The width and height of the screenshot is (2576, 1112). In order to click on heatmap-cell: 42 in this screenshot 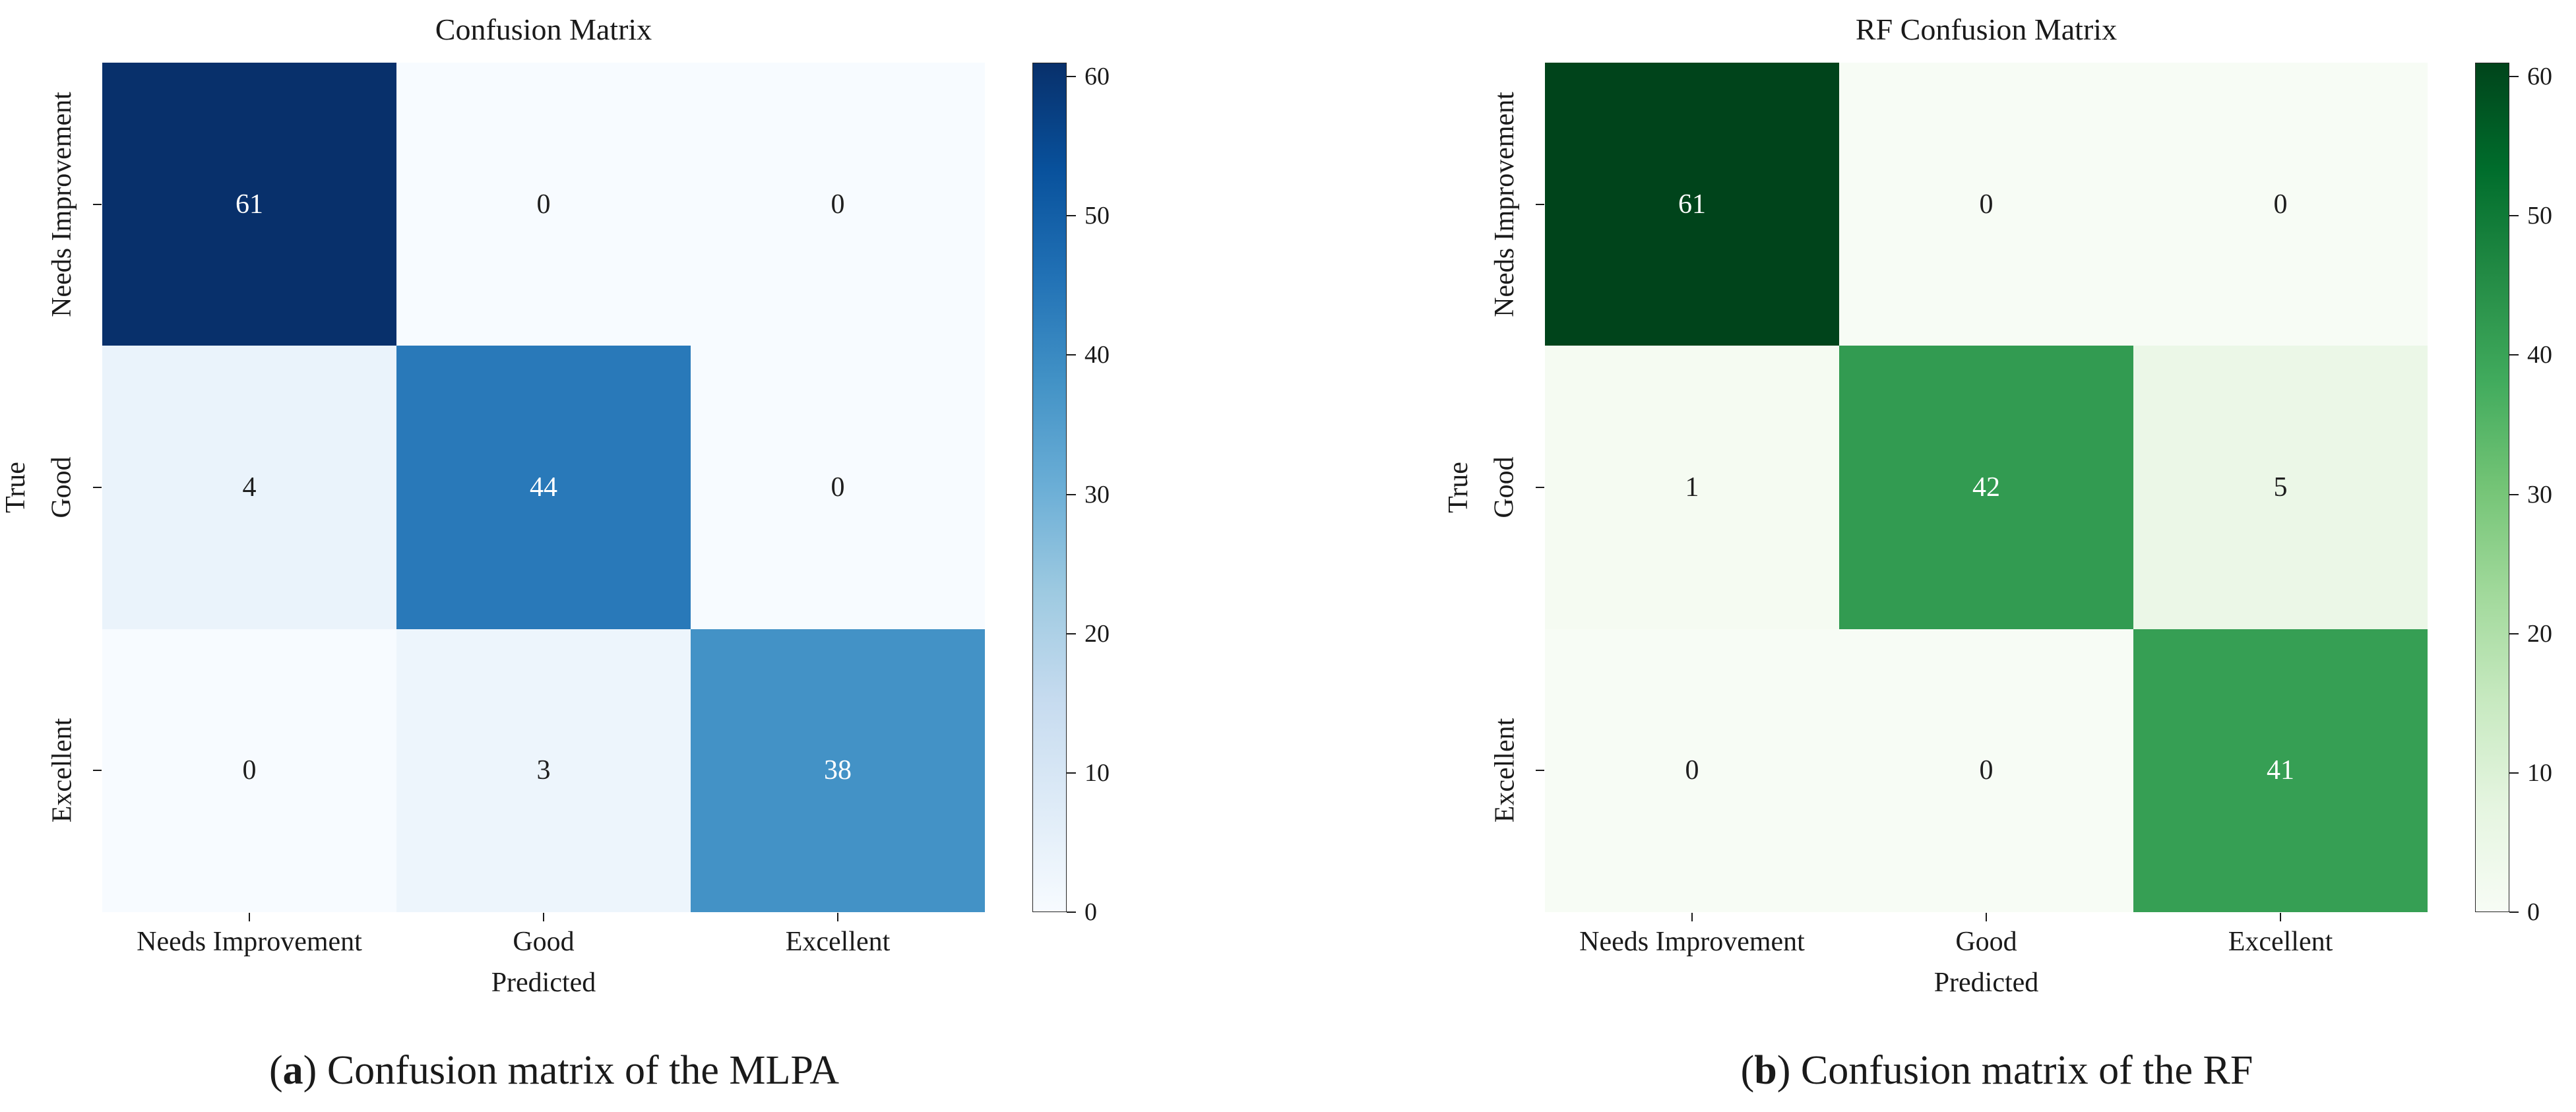, I will do `click(1986, 487)`.